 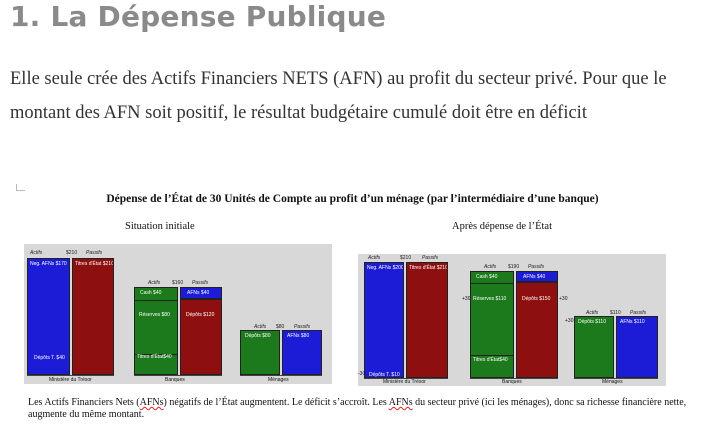 I want to click on households-afn-bar-after: AFNs $110, so click(x=637, y=347).